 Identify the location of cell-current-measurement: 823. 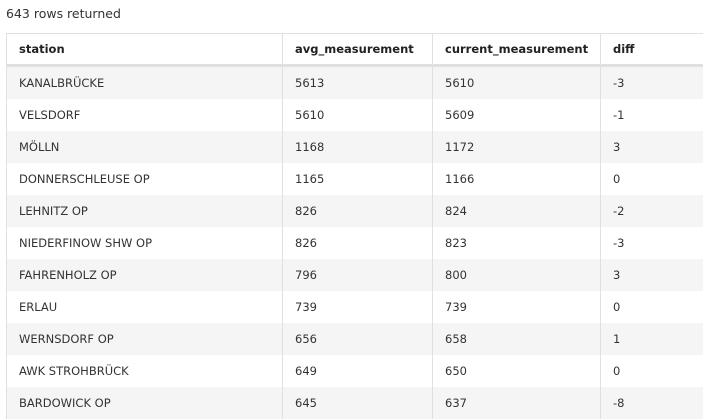
(517, 243).